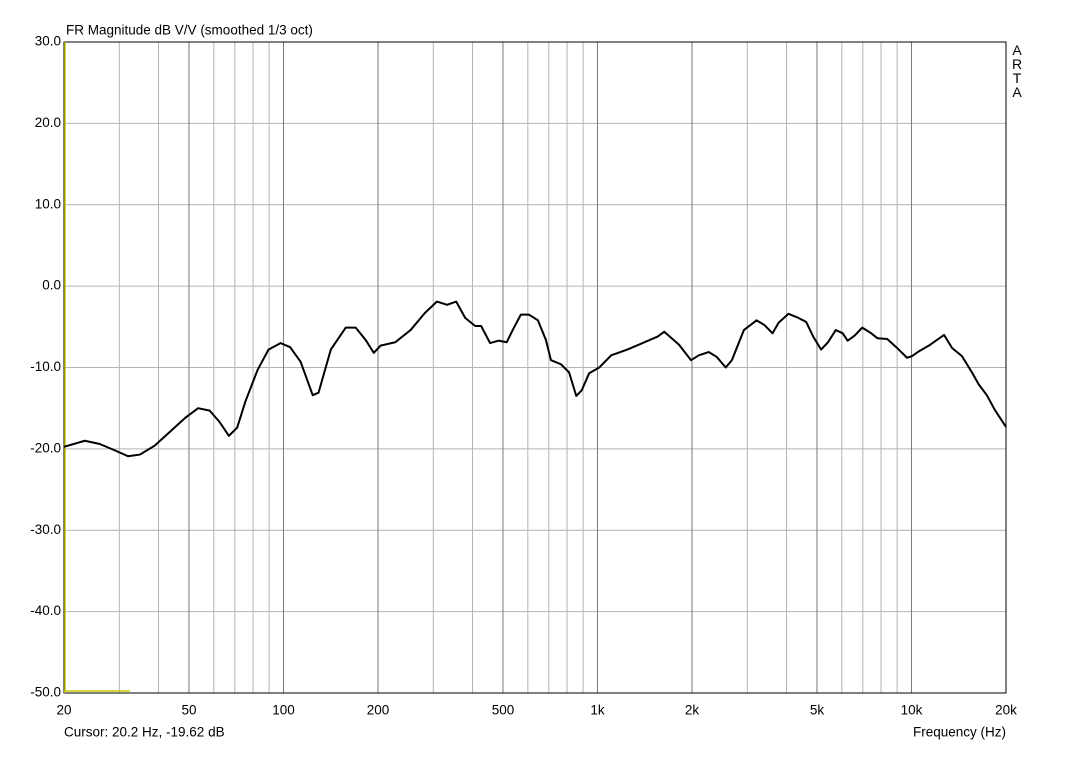 The height and width of the screenshot is (777, 1073). I want to click on y-tick-label: 30.0, so click(48, 41).